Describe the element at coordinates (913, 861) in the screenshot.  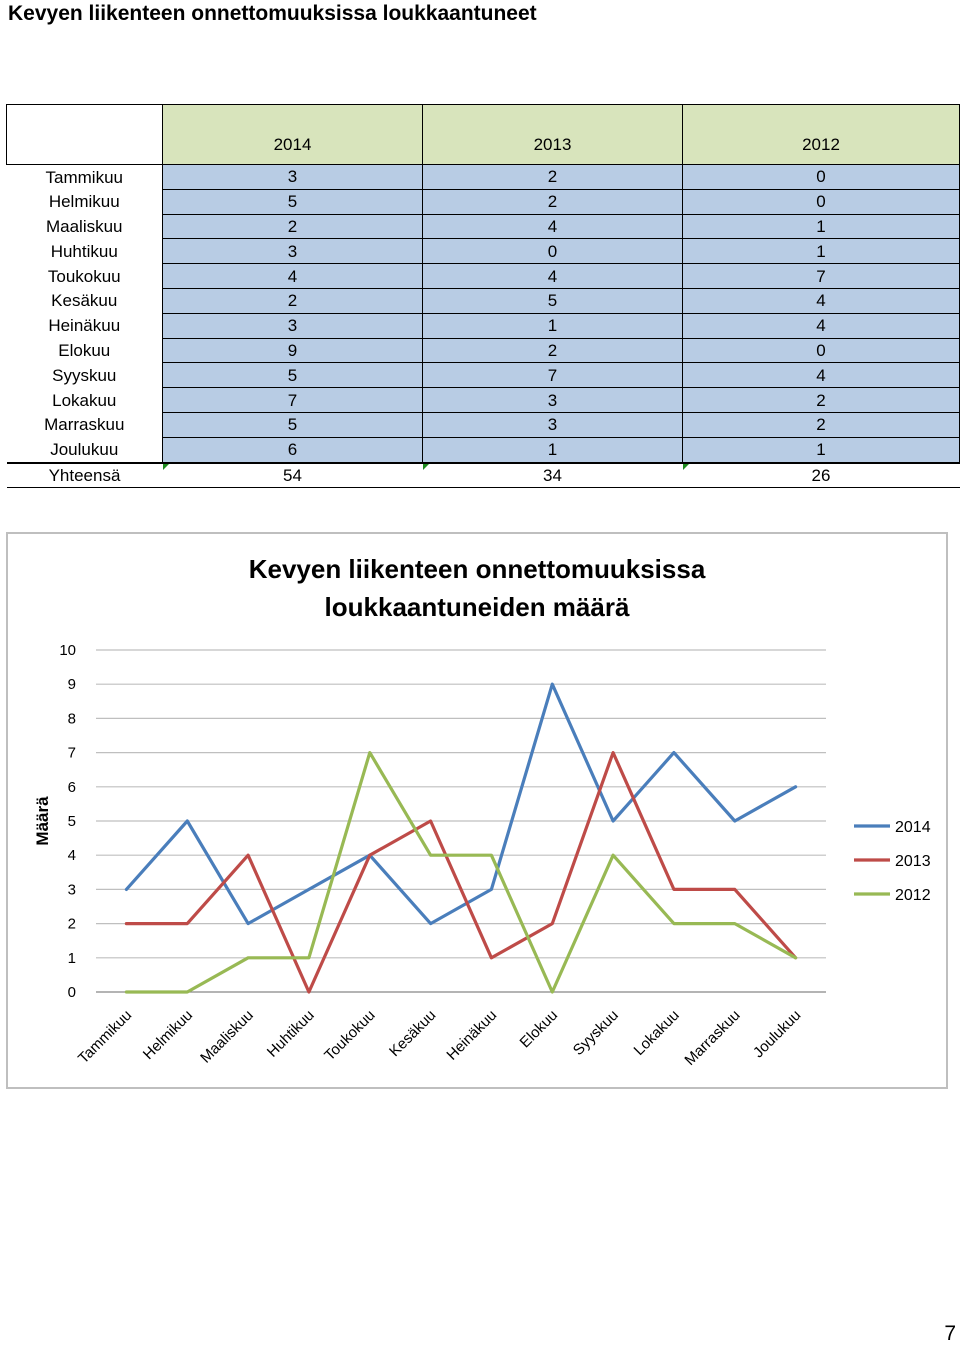
I see `legend-label: 2013` at that location.